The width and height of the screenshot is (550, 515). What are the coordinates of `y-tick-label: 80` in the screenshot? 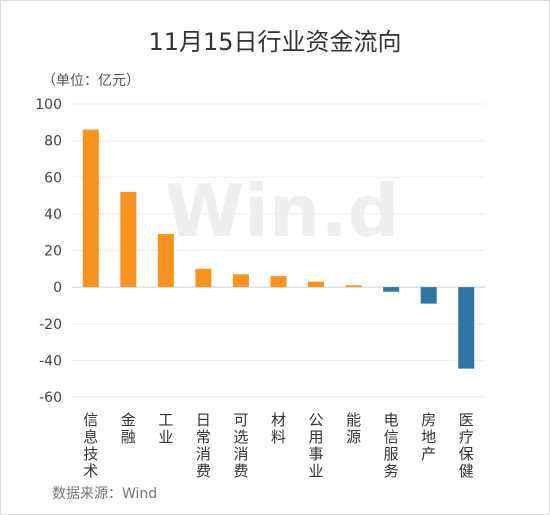 It's located at (53, 142).